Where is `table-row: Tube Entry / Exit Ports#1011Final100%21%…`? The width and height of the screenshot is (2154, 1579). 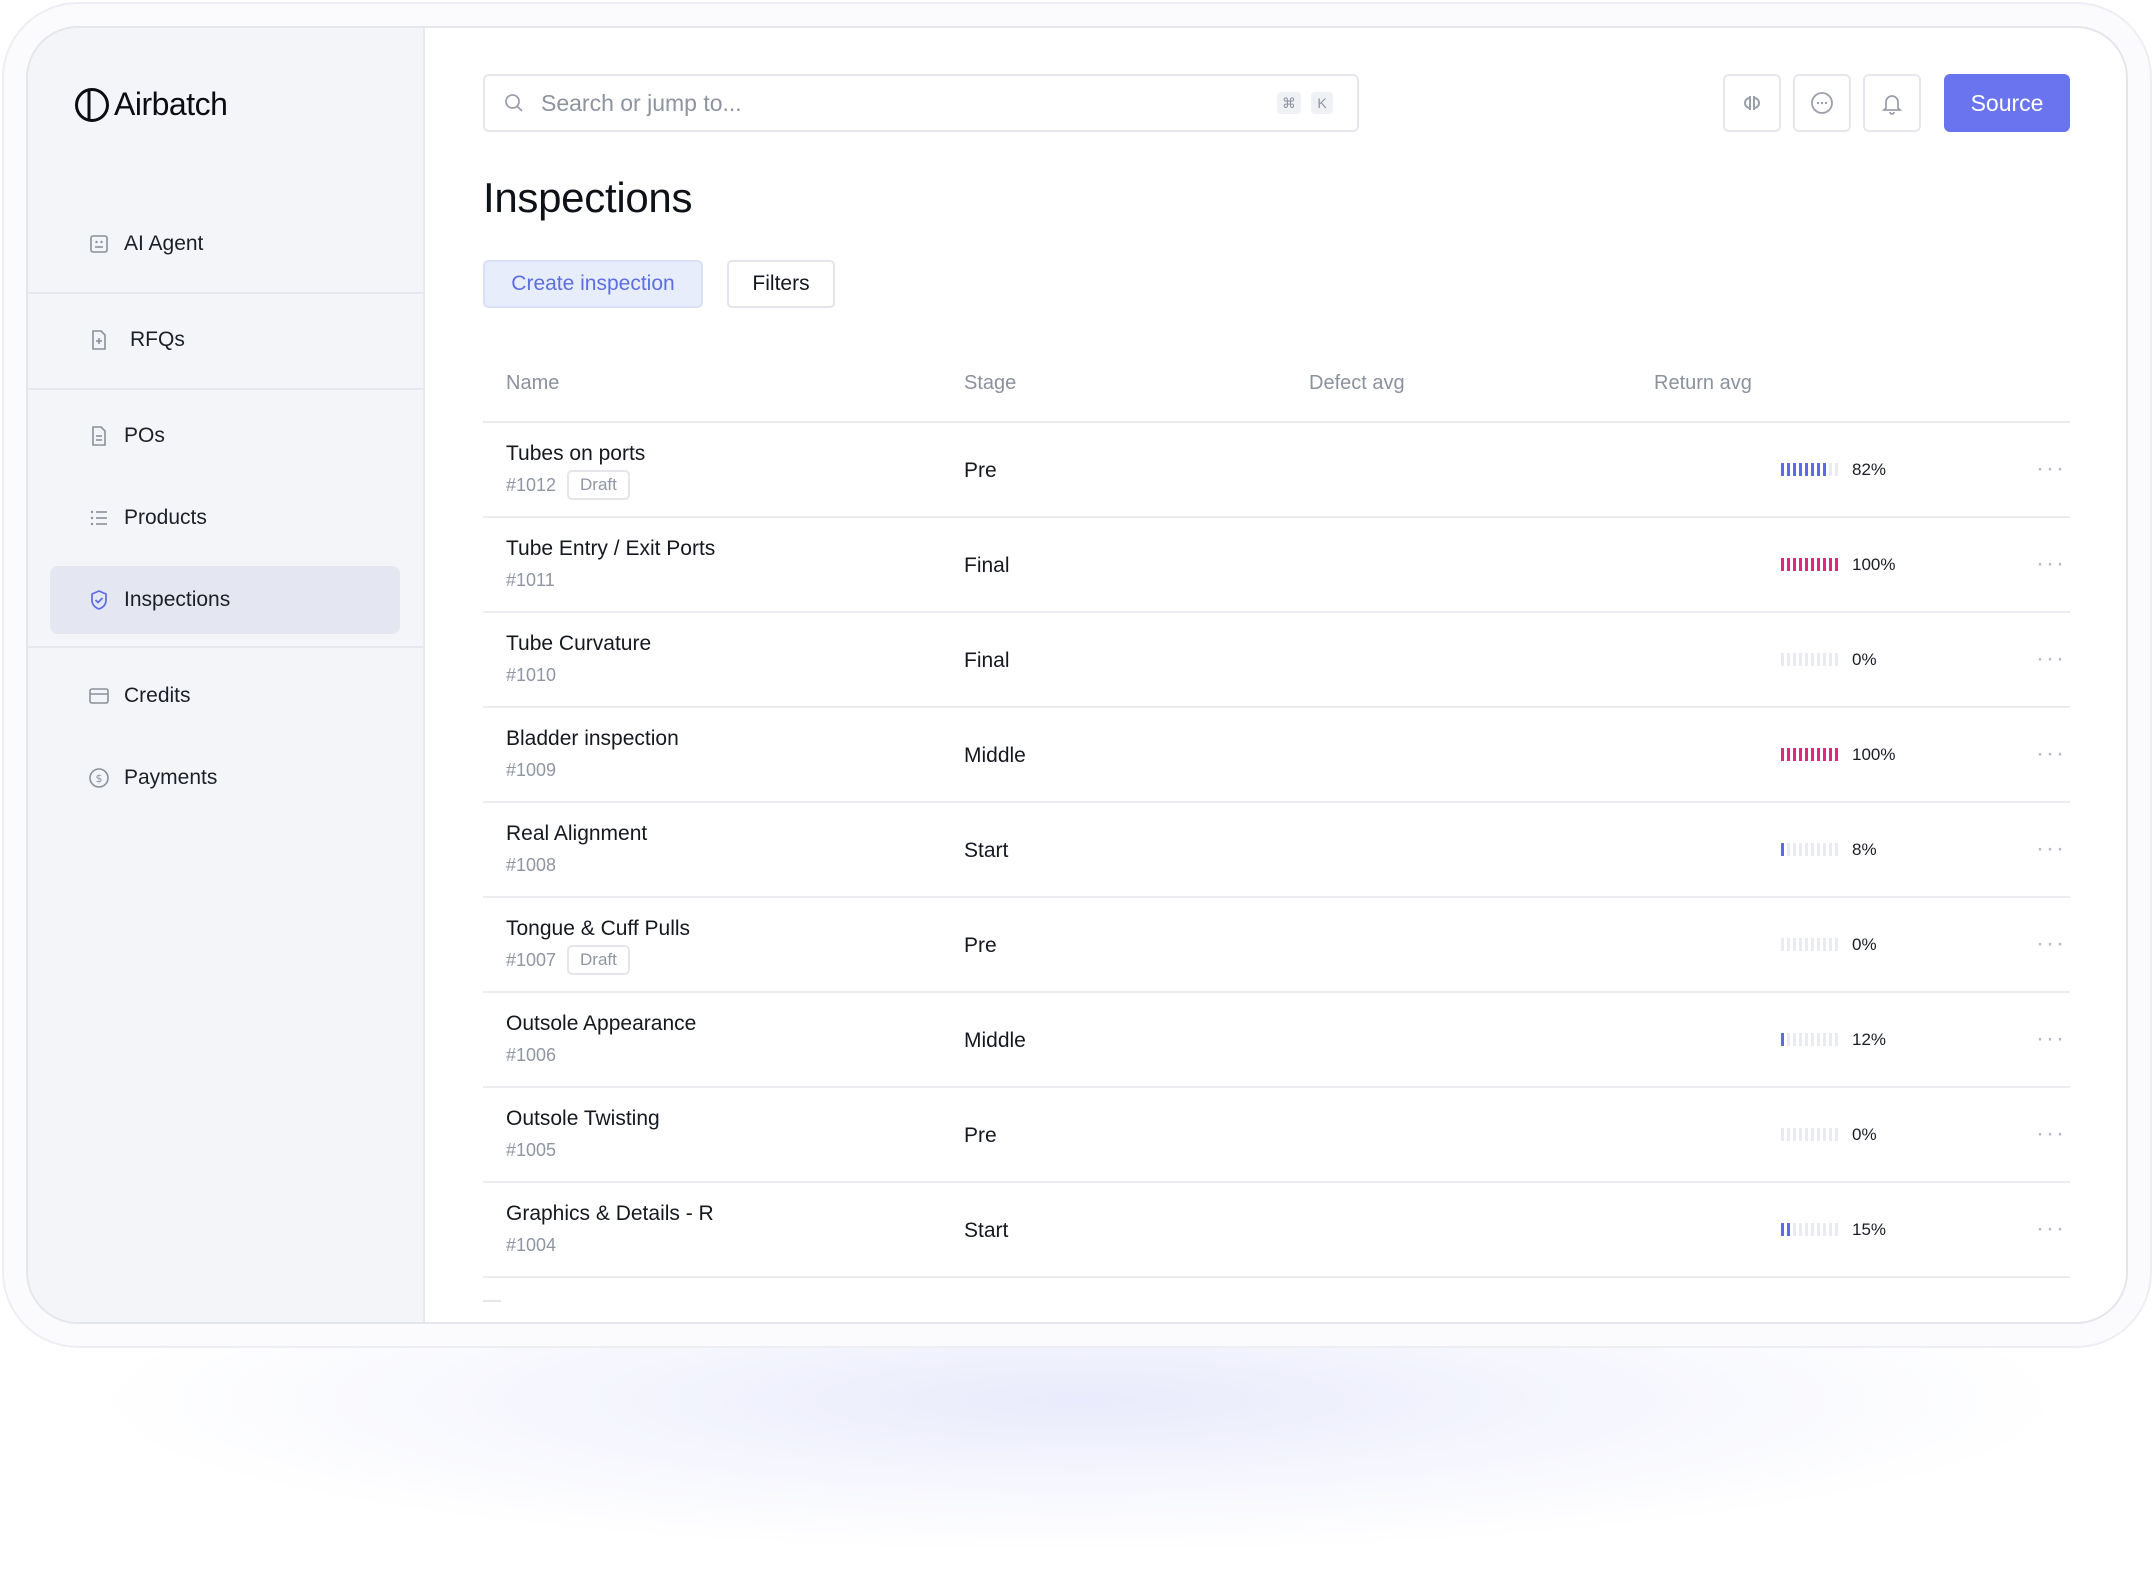 table-row: Tube Entry / Exit Ports#1011Final100%21%… is located at coordinates (1276, 565).